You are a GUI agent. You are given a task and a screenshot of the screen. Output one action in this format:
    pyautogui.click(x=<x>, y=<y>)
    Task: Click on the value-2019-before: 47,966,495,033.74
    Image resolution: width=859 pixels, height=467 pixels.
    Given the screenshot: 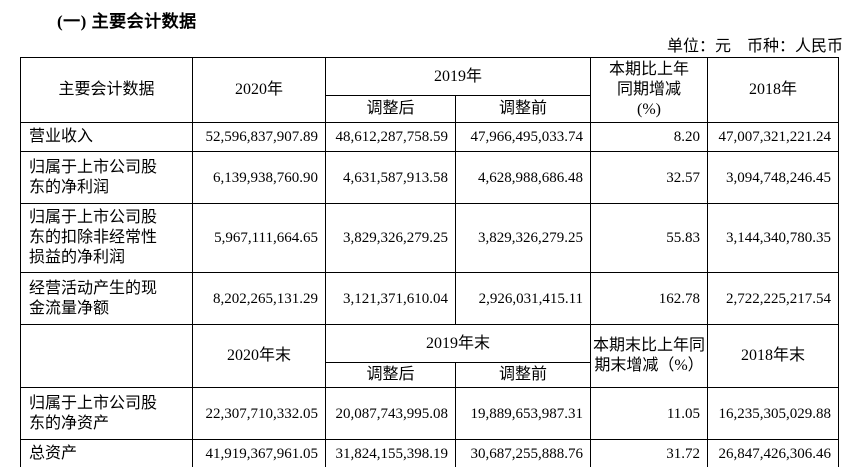 What is the action you would take?
    pyautogui.click(x=523, y=137)
    